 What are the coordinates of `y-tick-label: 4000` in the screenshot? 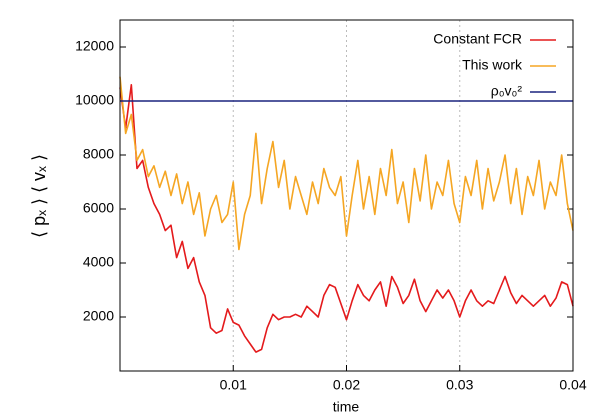 It's located at (98, 262).